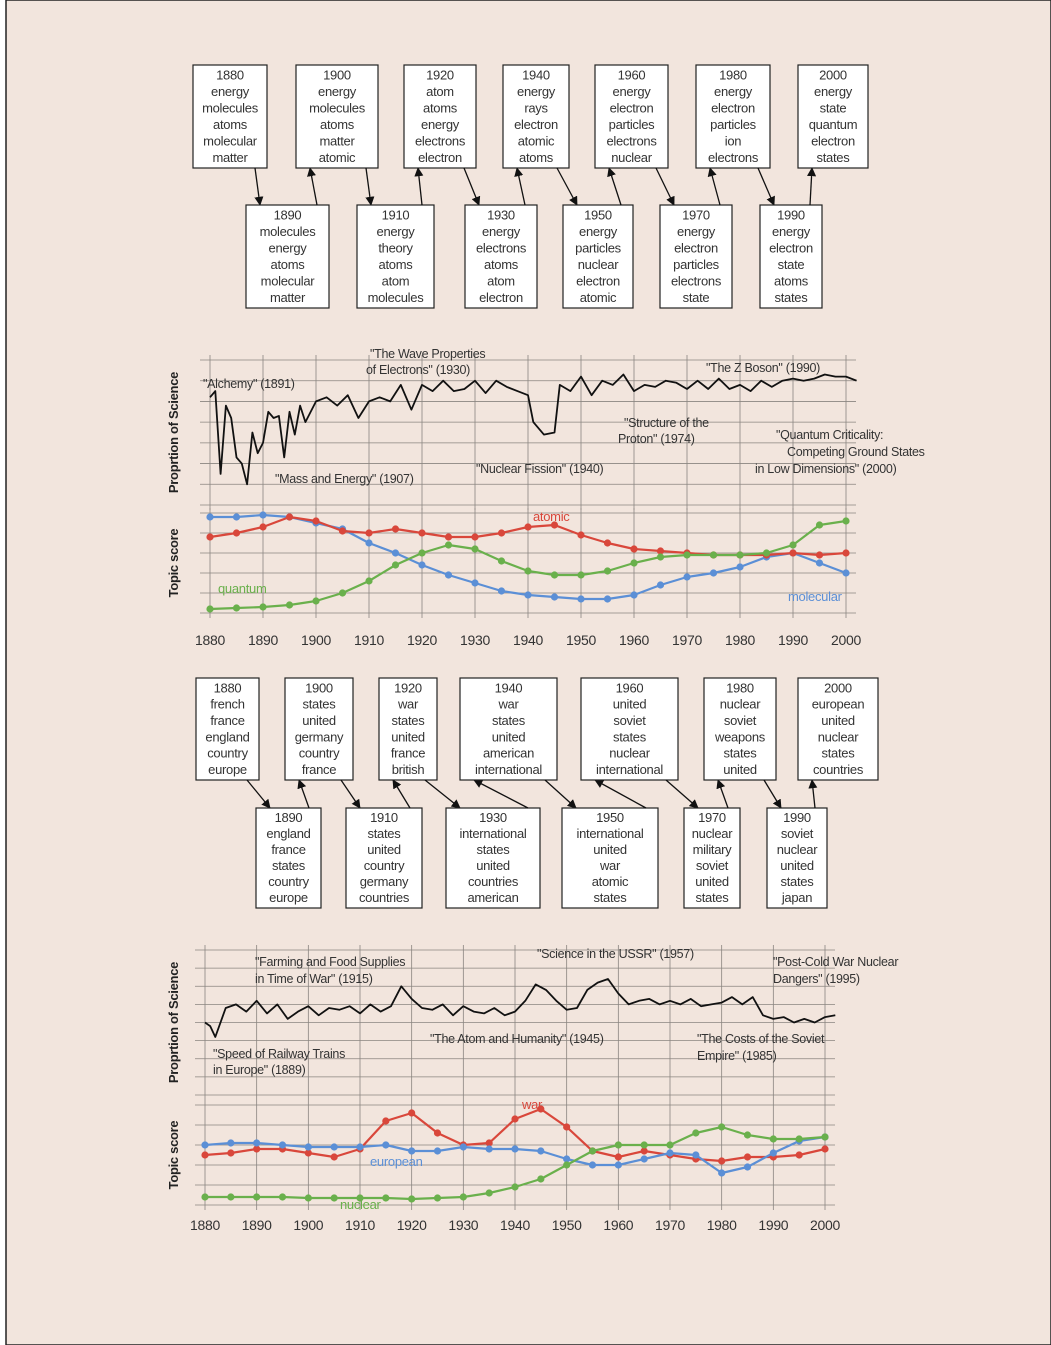 Image resolution: width=1051 pixels, height=1345 pixels. Describe the element at coordinates (696, 215) in the screenshot. I see `box-year: 1970` at that location.